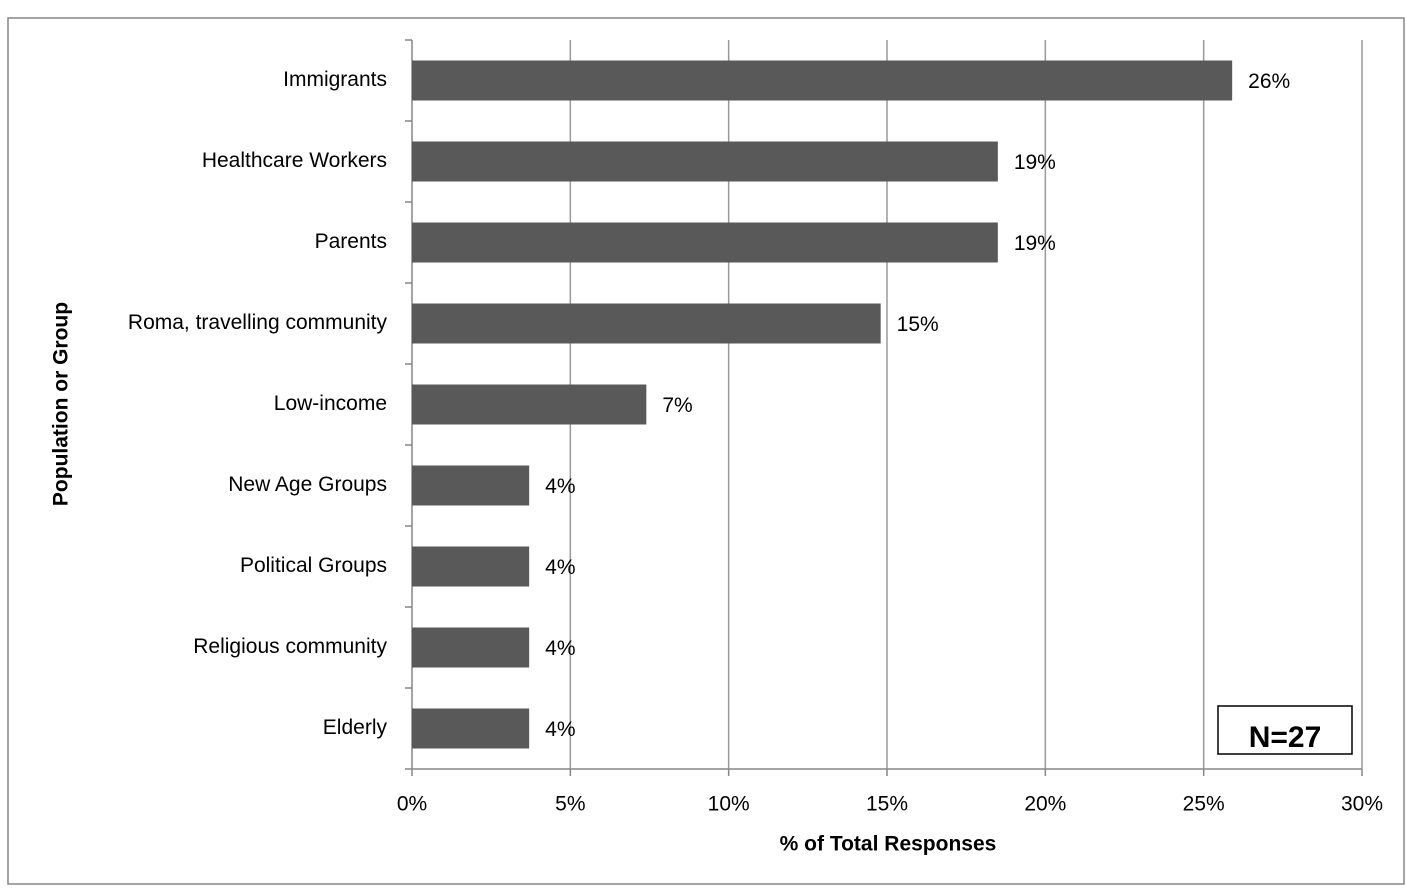  I want to click on y-tick-label: Elderly, so click(355, 727).